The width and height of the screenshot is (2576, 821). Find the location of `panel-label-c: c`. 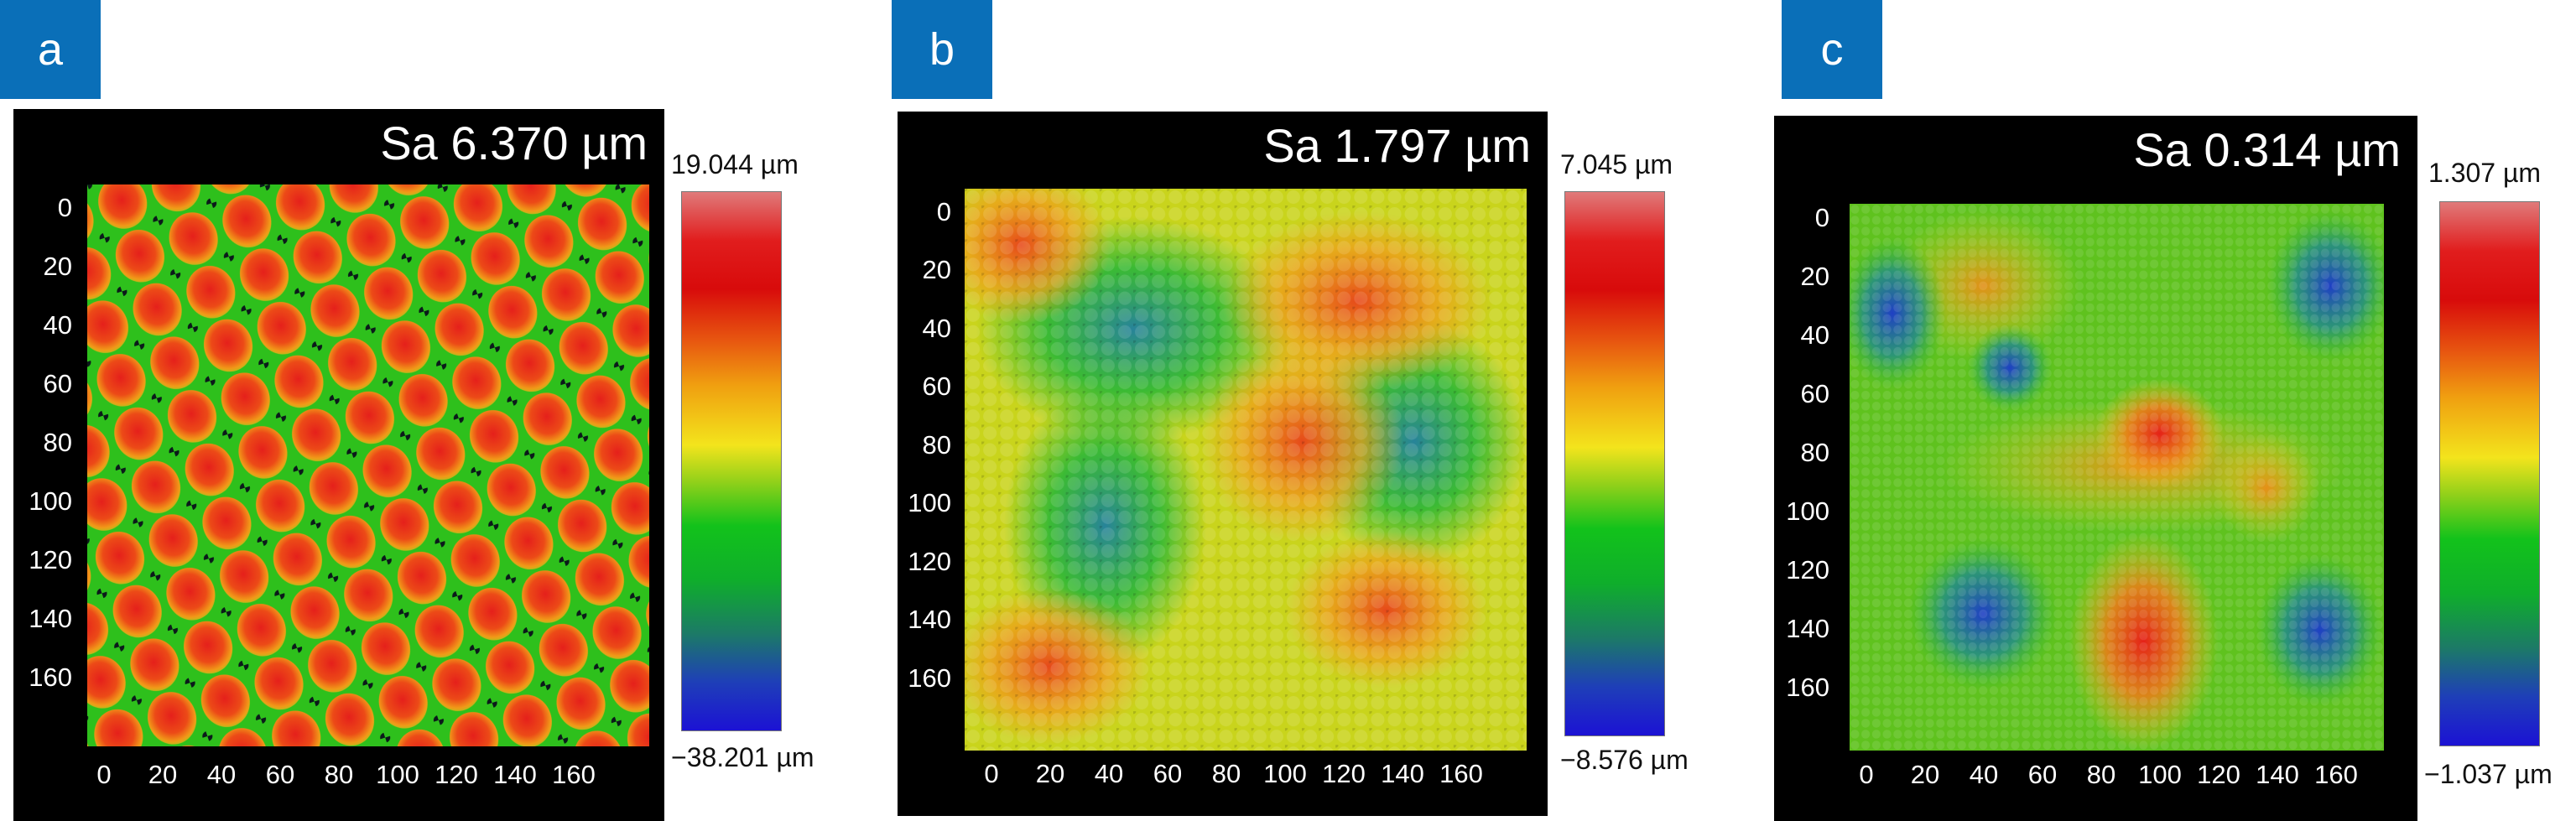

panel-label-c: c is located at coordinates (1832, 49).